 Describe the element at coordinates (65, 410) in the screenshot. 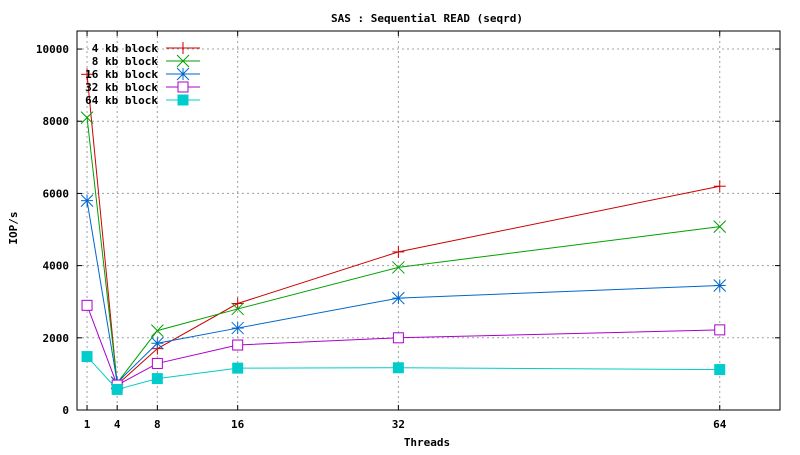

I see `y-tick-label: 0` at that location.